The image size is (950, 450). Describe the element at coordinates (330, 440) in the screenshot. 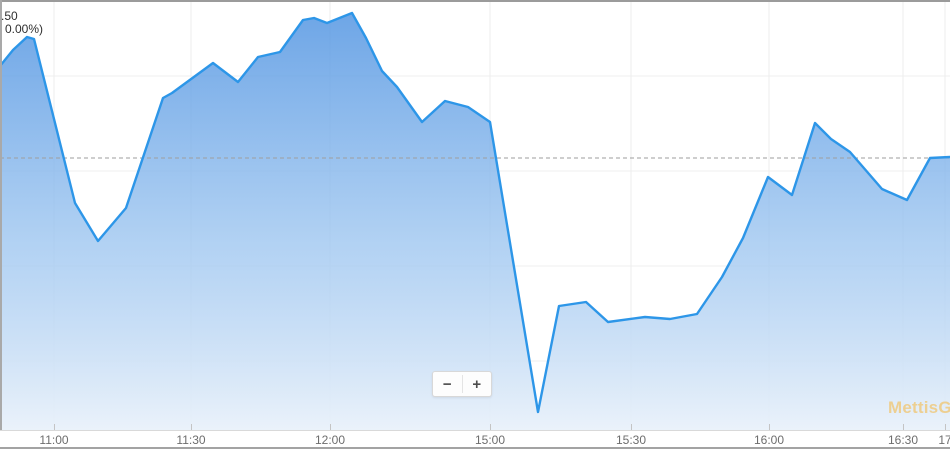

I see `x-axis-label: 12:00` at that location.